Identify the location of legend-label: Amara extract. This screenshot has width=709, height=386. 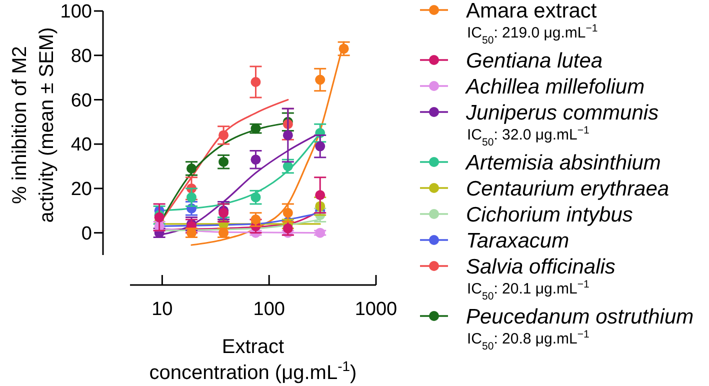
(531, 11).